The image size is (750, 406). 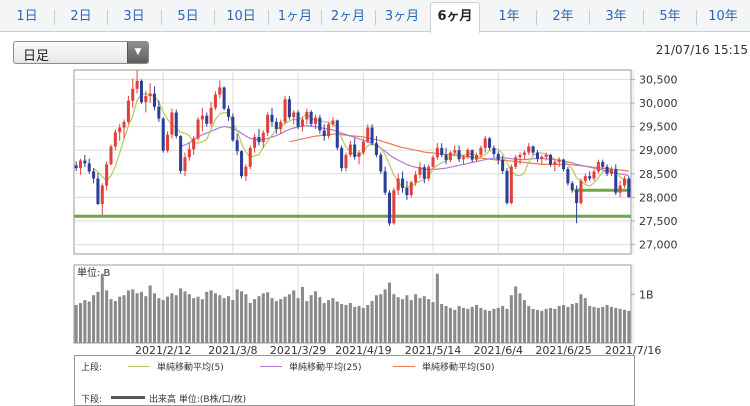 What do you see at coordinates (509, 16) in the screenshot?
I see `tab-10: 1年` at bounding box center [509, 16].